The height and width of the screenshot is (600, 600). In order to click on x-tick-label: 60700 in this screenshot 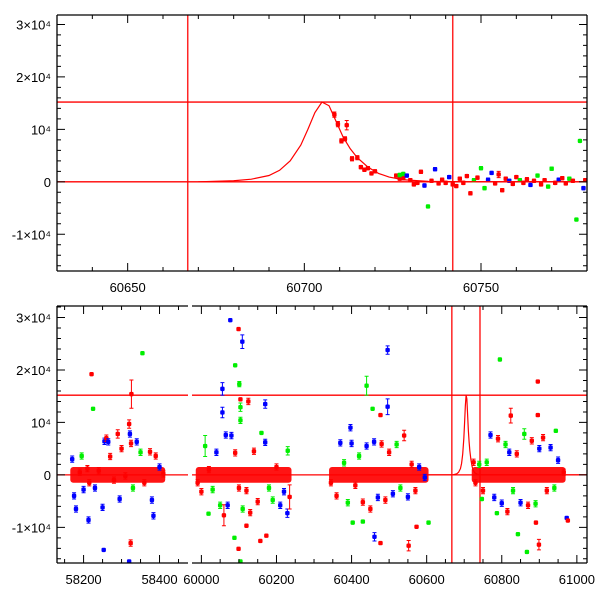, I will do `click(304, 287)`.